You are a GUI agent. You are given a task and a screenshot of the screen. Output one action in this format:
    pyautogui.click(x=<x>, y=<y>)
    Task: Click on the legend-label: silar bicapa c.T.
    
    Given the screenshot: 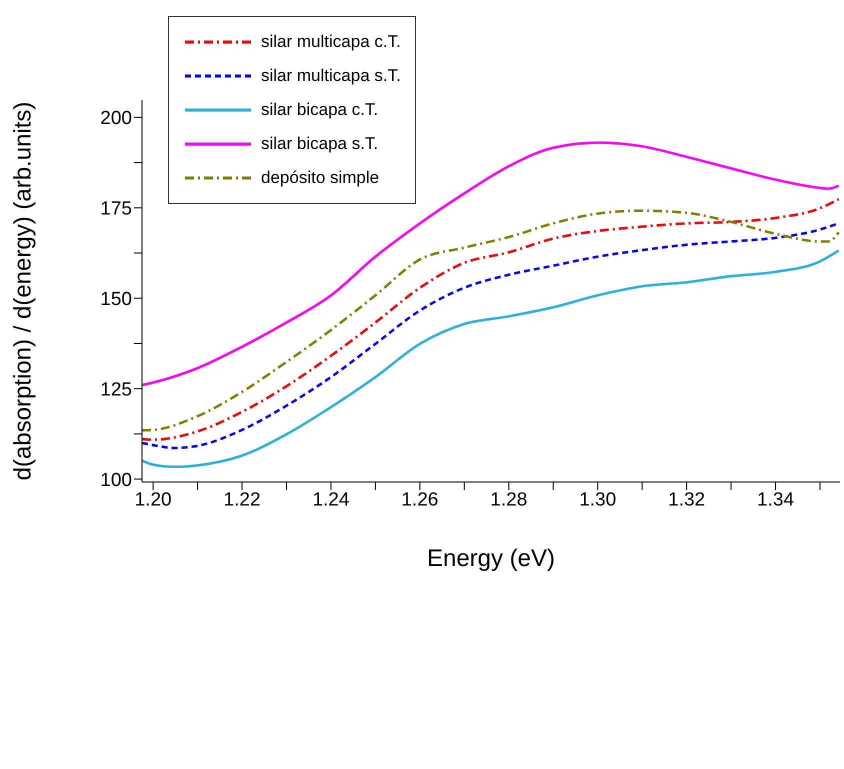 What is the action you would take?
    pyautogui.click(x=319, y=110)
    